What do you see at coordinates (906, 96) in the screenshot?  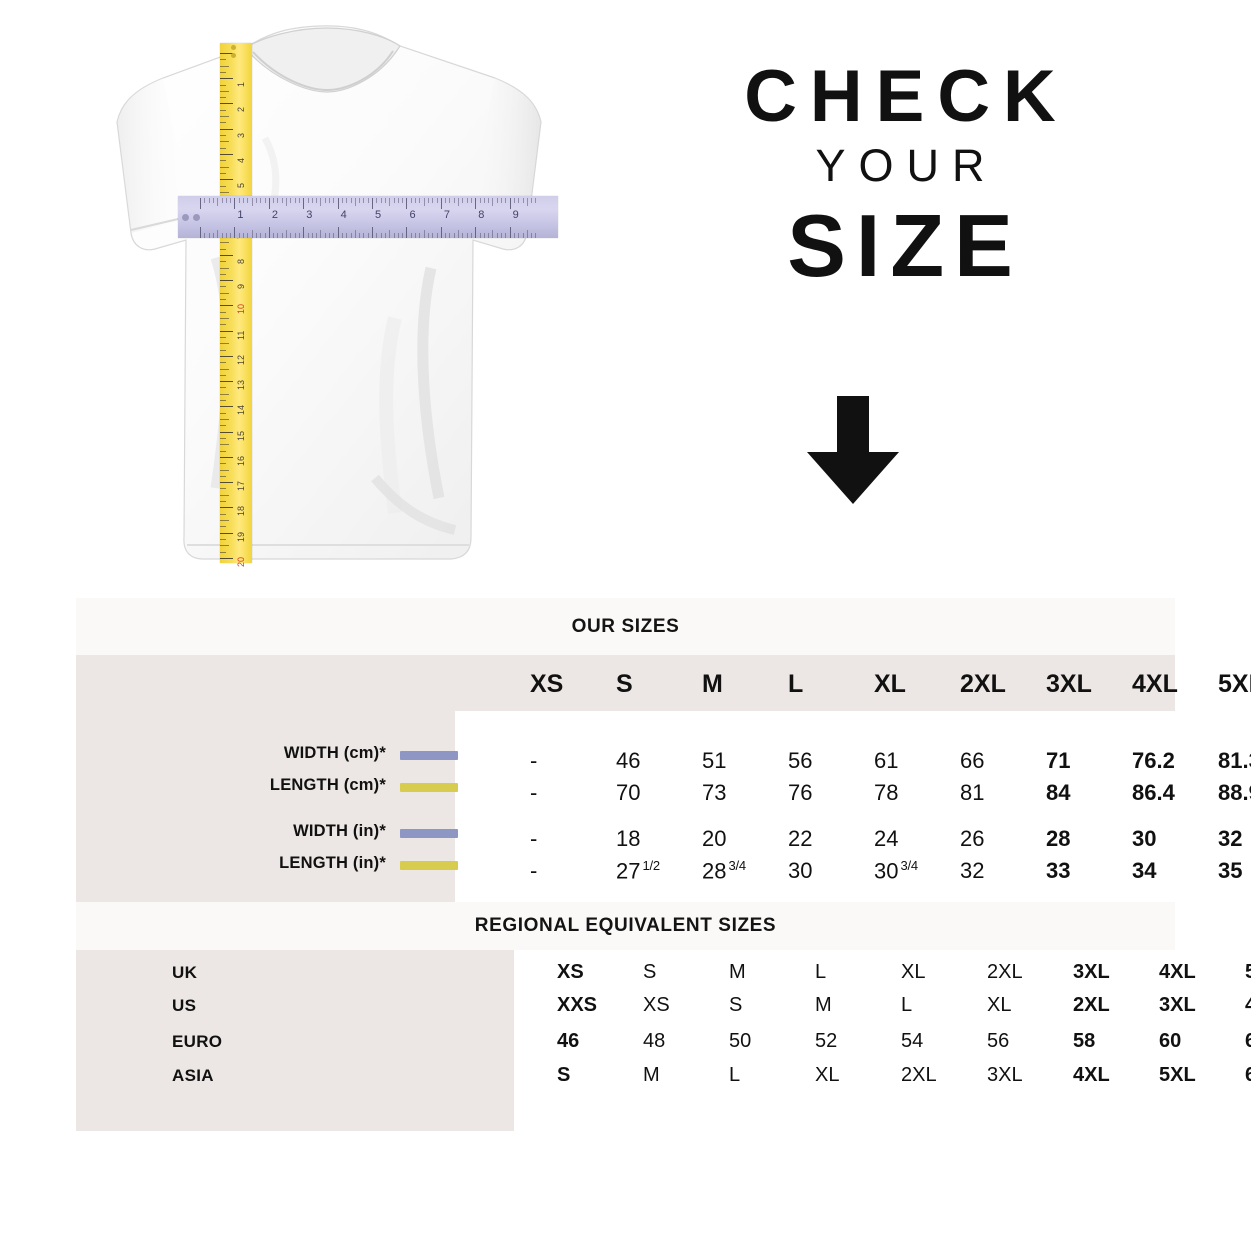 I see `headline-check: CHECK` at bounding box center [906, 96].